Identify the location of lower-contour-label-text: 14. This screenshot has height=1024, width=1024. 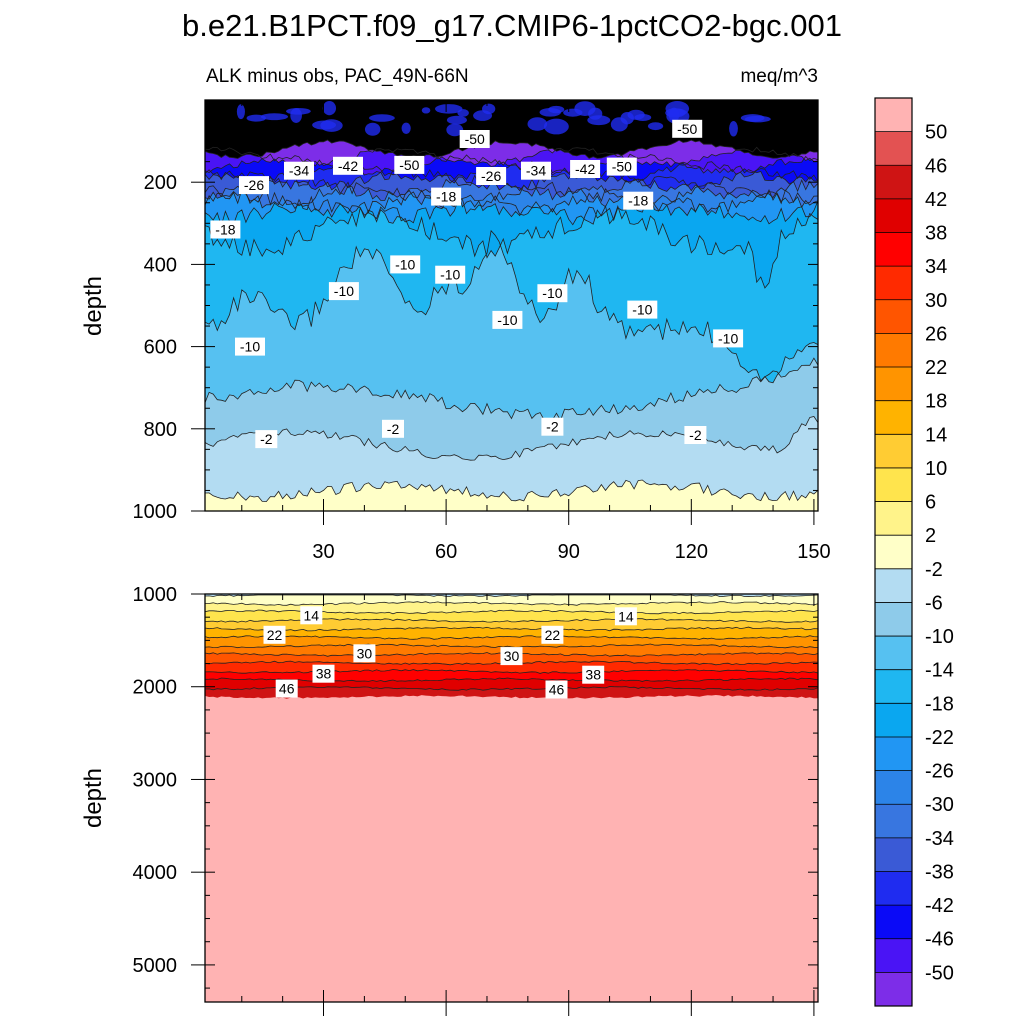
(626, 616).